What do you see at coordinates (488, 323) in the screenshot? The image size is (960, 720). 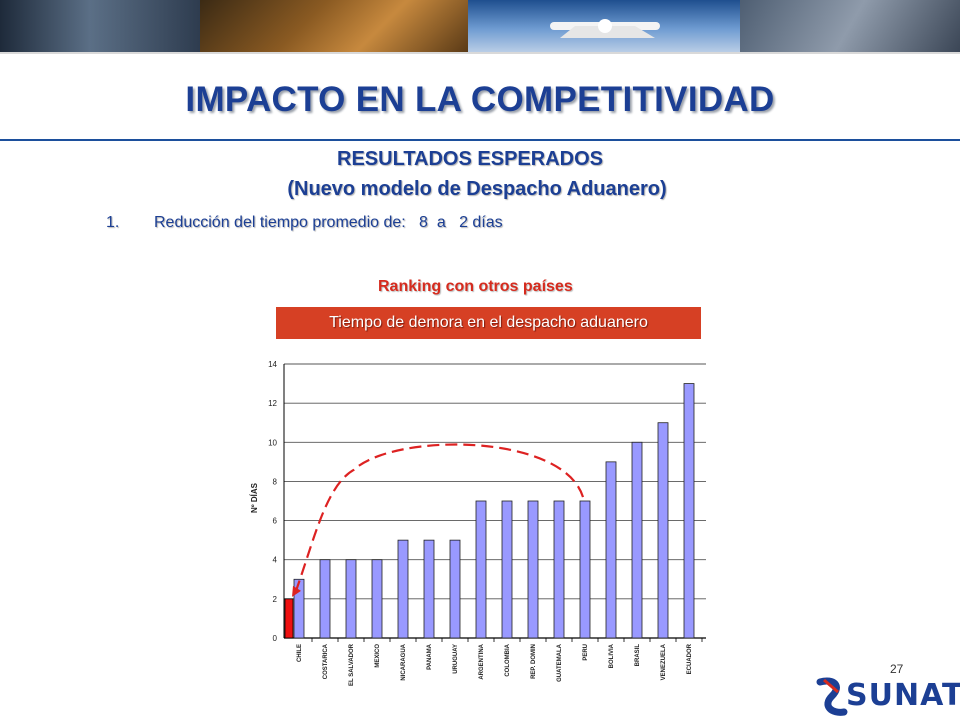 I see `chart-caption-box: Tiempo de demora en el despacho aduanero` at bounding box center [488, 323].